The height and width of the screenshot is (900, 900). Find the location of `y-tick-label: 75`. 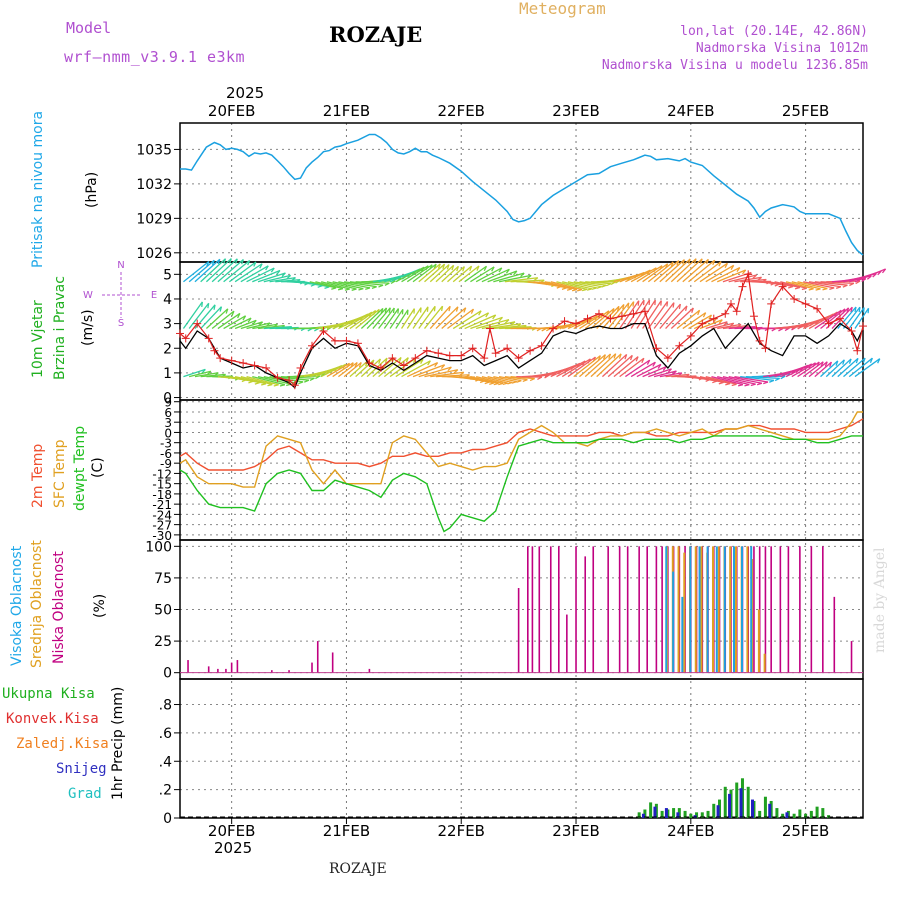

y-tick-label: 75 is located at coordinates (163, 579).